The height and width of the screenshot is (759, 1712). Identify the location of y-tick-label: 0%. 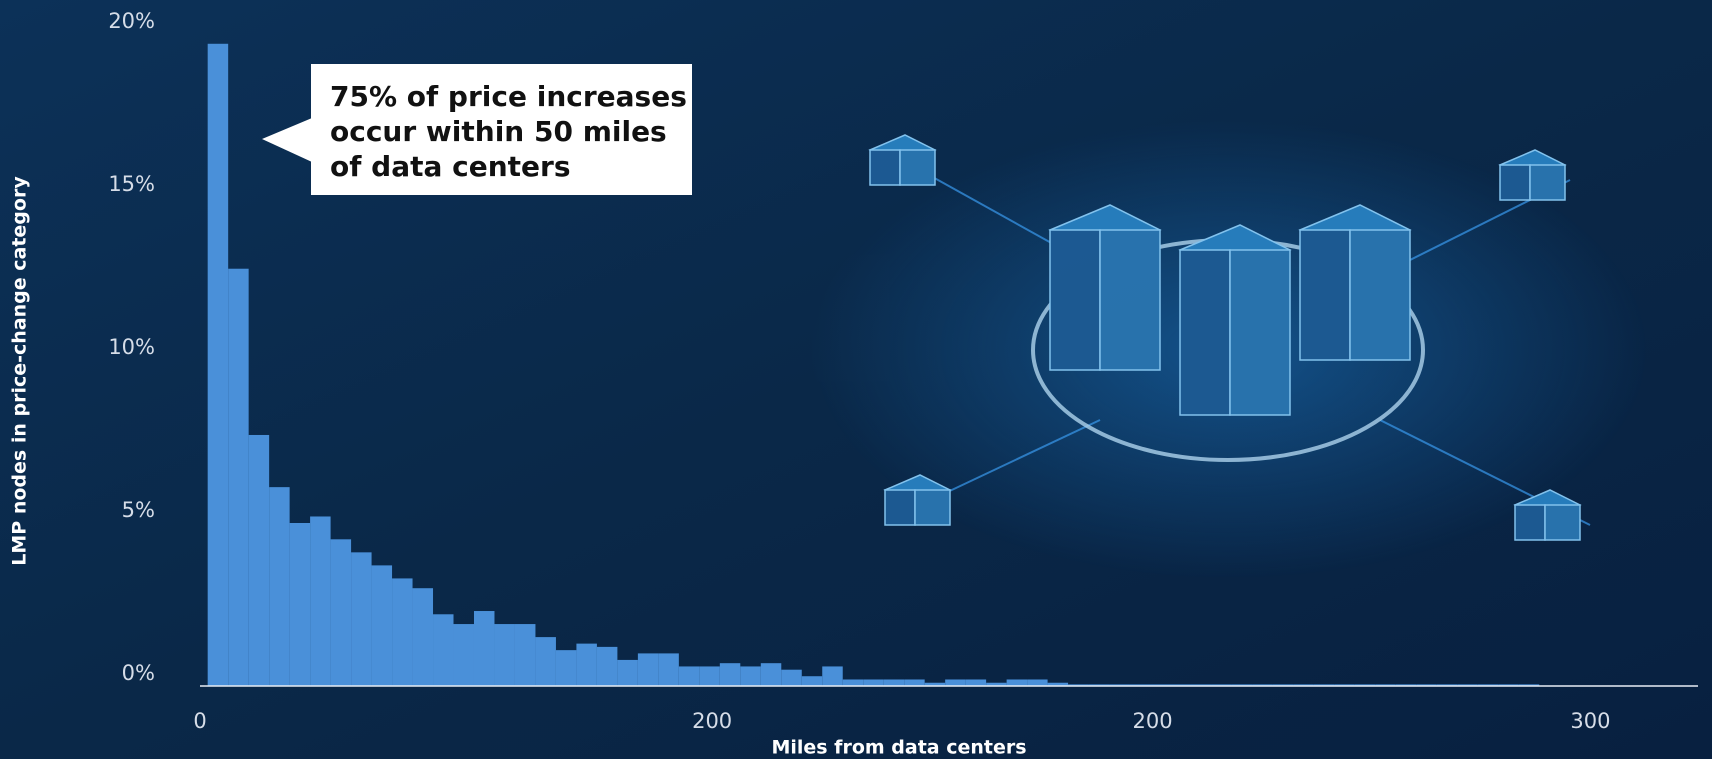
(138, 673).